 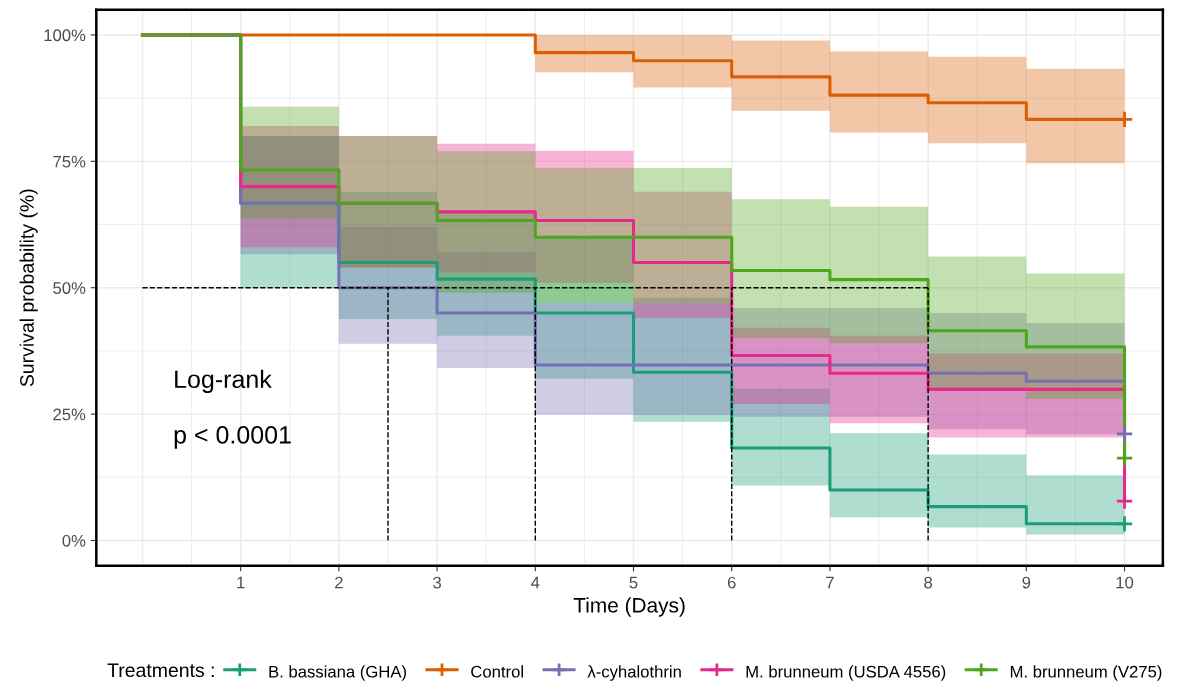 What do you see at coordinates (160, 670) in the screenshot?
I see `legend-title: Treatments :` at bounding box center [160, 670].